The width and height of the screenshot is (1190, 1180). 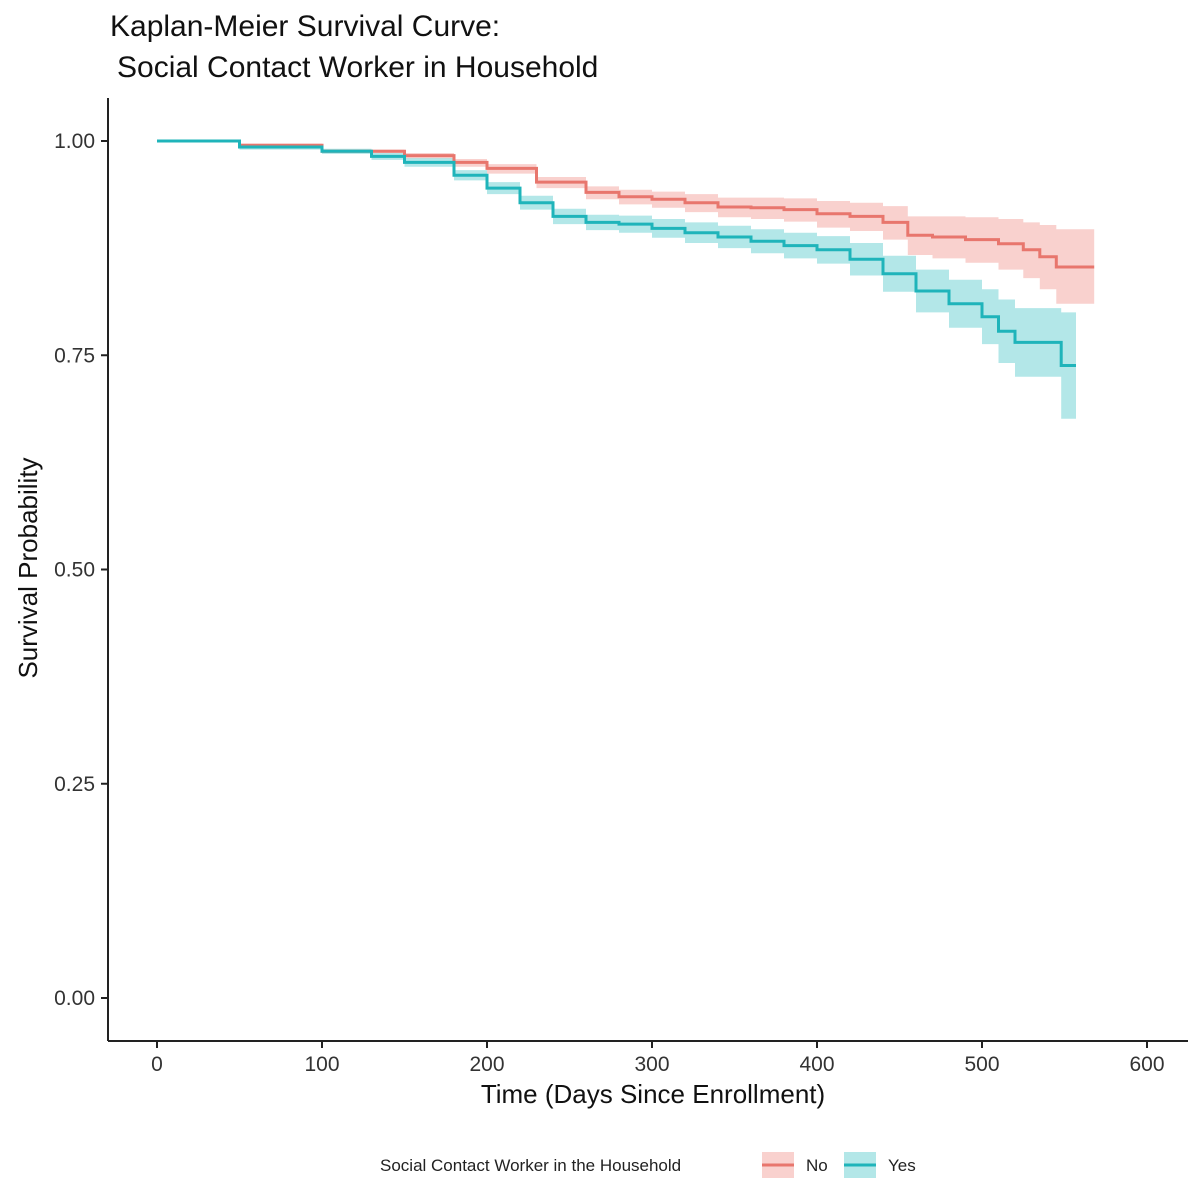 What do you see at coordinates (74, 570) in the screenshot?
I see `y-tick-label: 0.50` at bounding box center [74, 570].